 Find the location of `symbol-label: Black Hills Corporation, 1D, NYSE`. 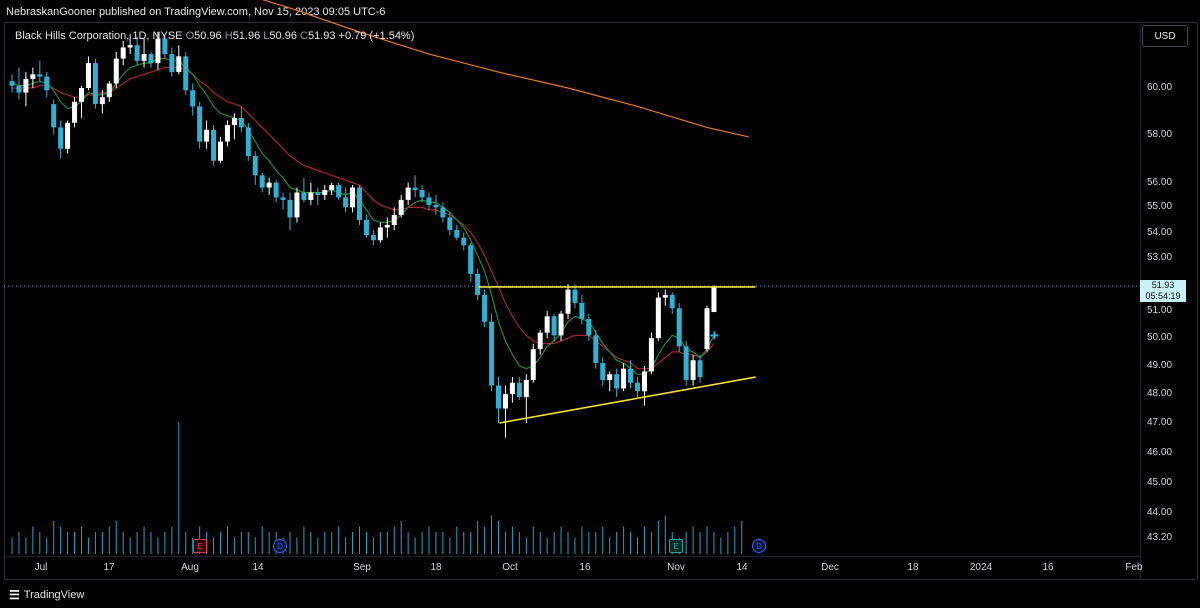

symbol-label: Black Hills Corporation, 1D, NYSE is located at coordinates (99, 36).